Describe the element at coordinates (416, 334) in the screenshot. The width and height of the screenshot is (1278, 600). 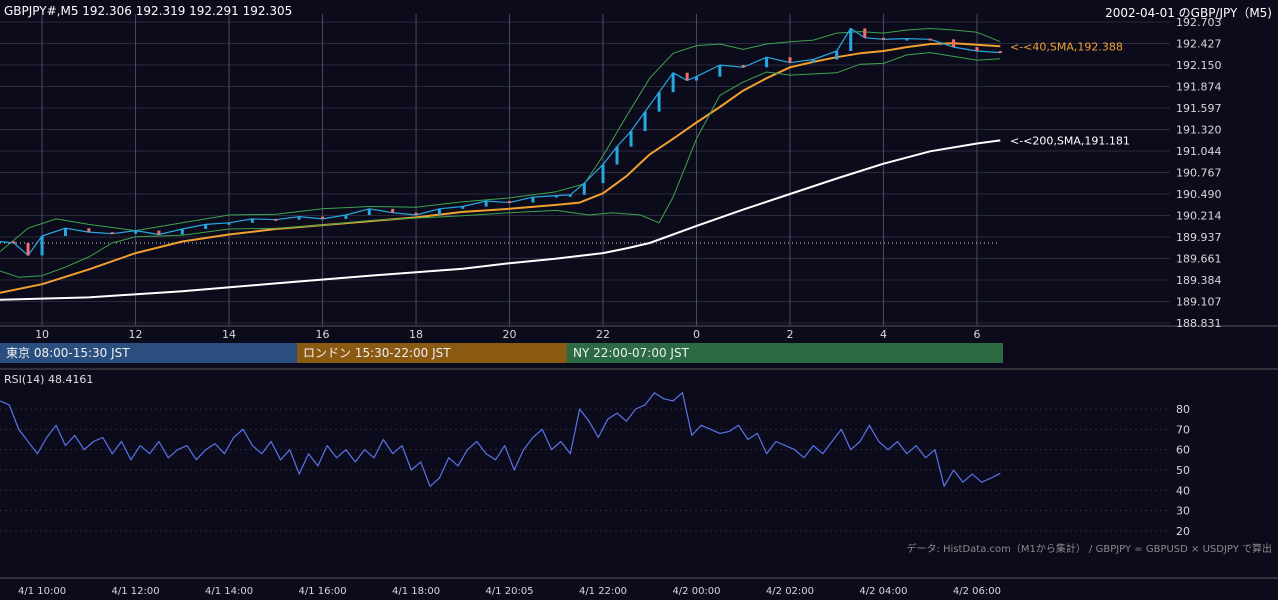
I see `time-tick-label: 18` at that location.